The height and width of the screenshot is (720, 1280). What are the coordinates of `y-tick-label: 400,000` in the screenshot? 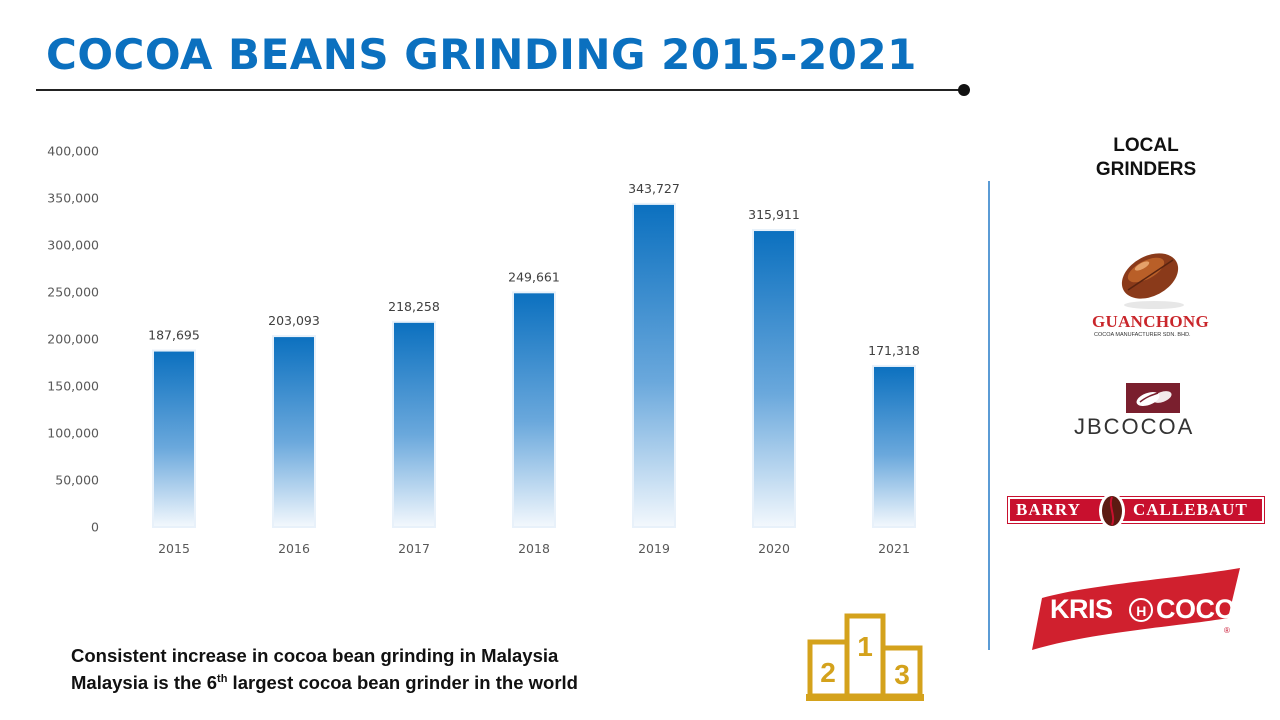 It's located at (73, 151).